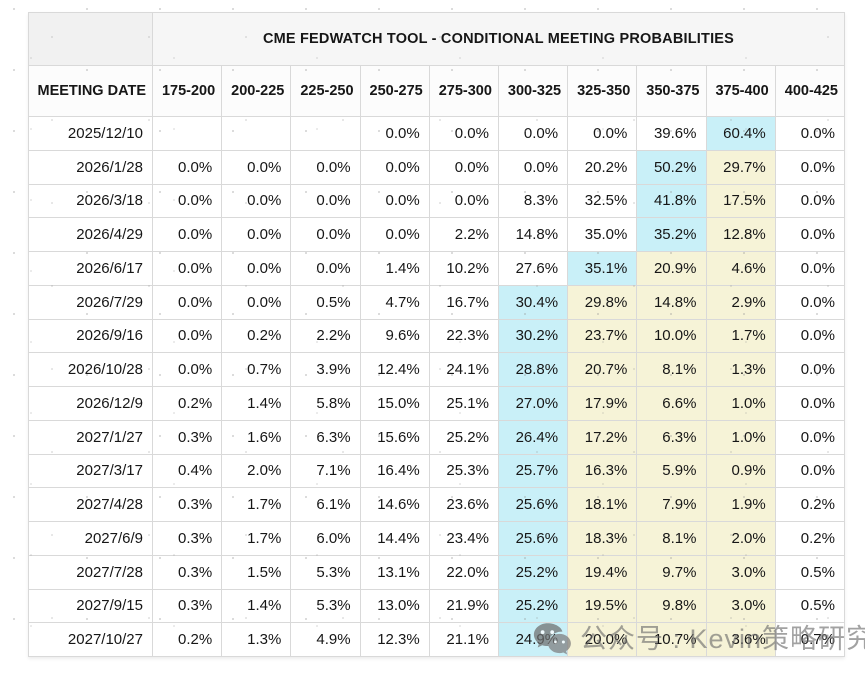 This screenshot has width=865, height=675. I want to click on prob-cell: 20.2%, so click(602, 167).